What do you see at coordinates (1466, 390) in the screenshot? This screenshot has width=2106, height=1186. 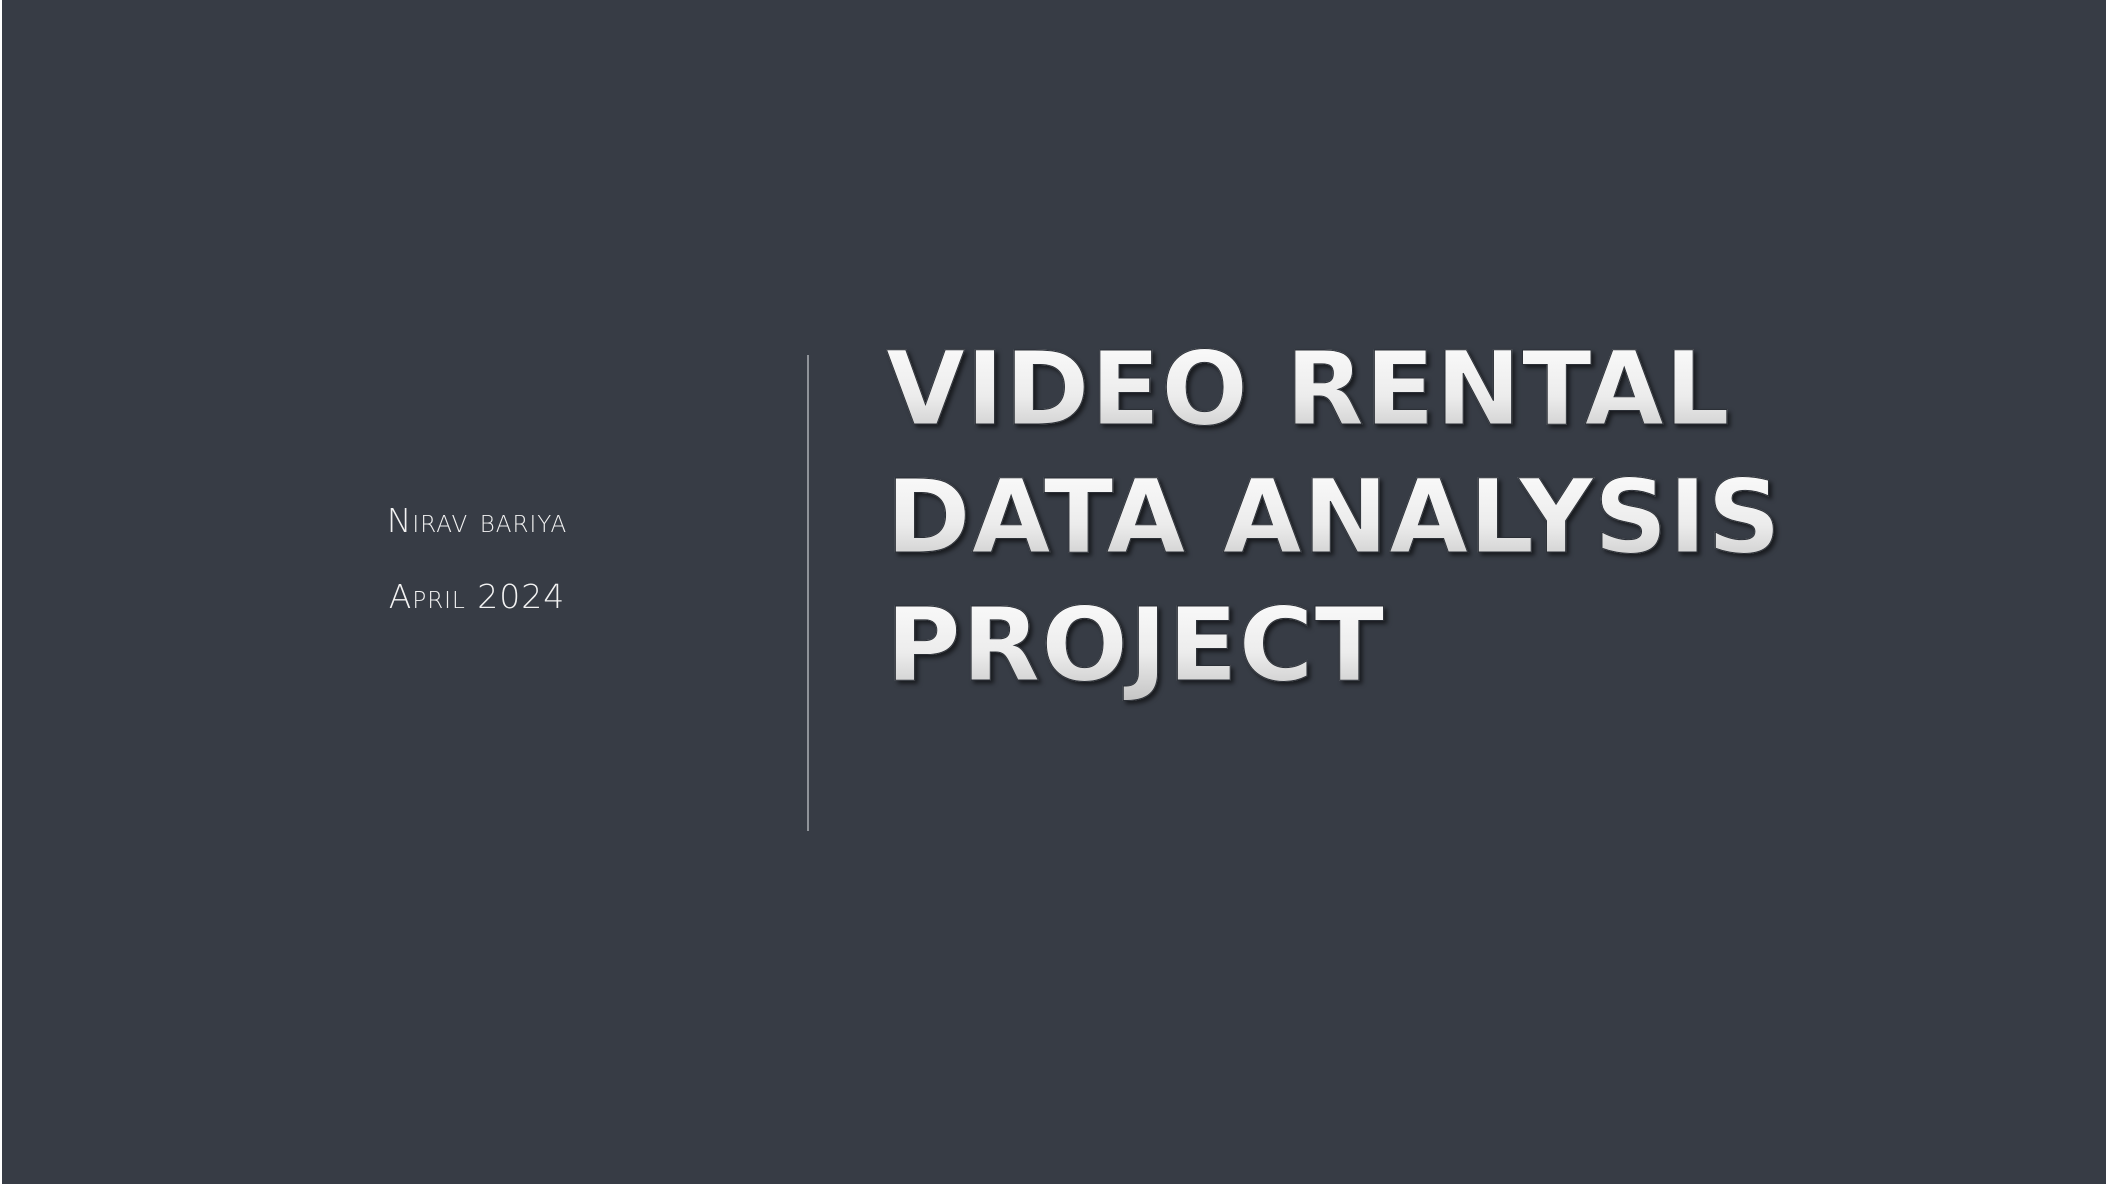 I see `title-line-1: VIDEO RENTAL` at bounding box center [1466, 390].